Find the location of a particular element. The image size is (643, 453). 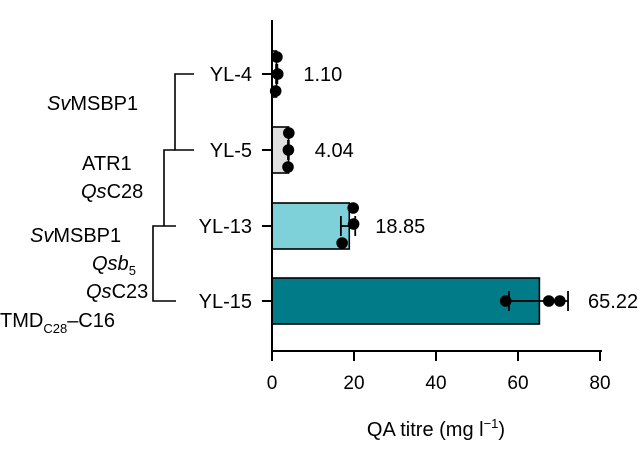

category-labels: YL-4 YL-5 YL-13 YL-15 is located at coordinates (225, 188).